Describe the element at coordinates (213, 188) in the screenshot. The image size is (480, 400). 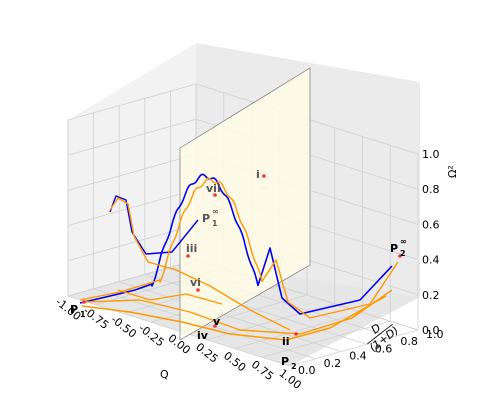
I see `annotation-vii: vii` at that location.